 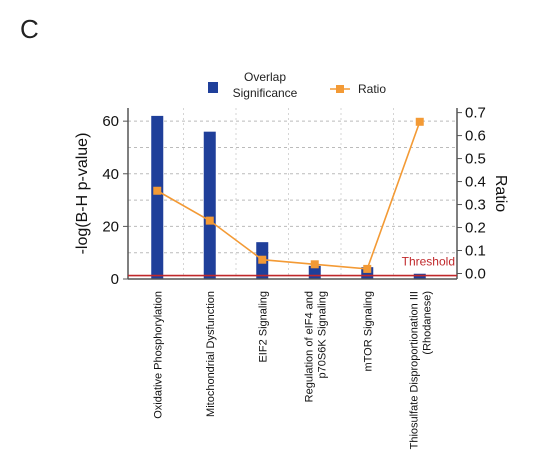 What do you see at coordinates (297, 85) in the screenshot?
I see `legend: Overlap Significance Ratio` at bounding box center [297, 85].